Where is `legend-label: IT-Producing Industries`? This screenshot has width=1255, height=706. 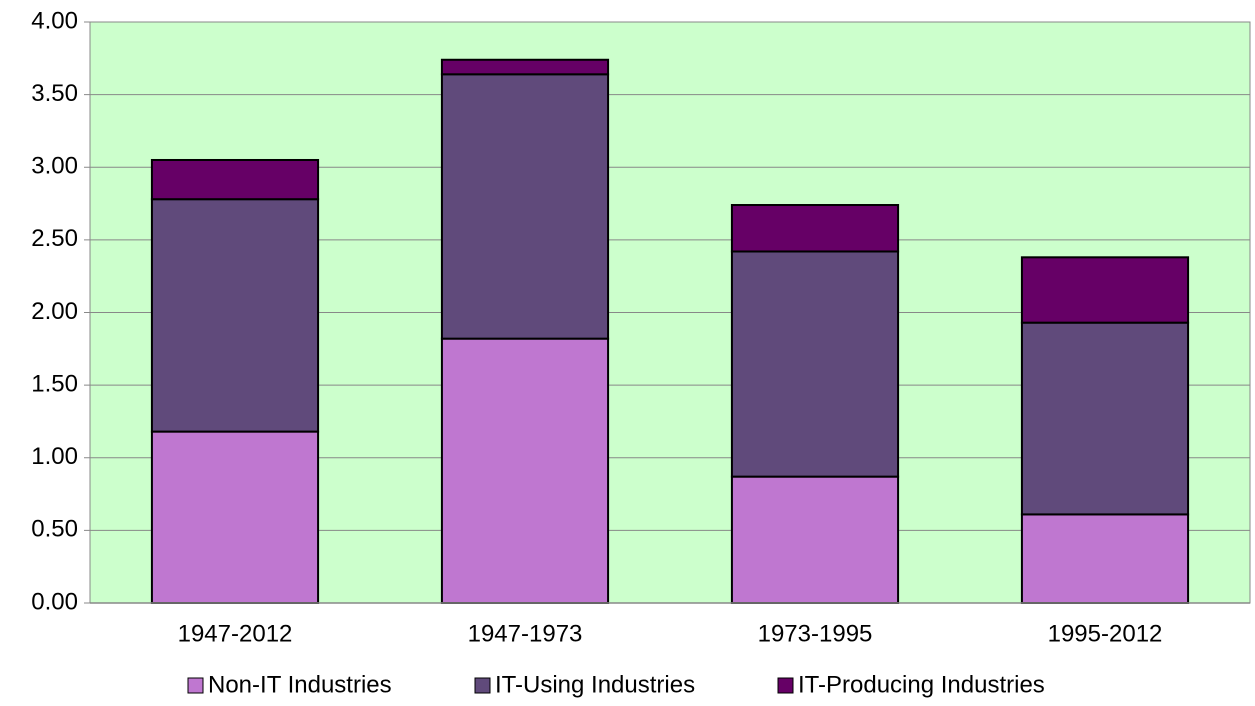
legend-label: IT-Producing Industries is located at coordinates (921, 684).